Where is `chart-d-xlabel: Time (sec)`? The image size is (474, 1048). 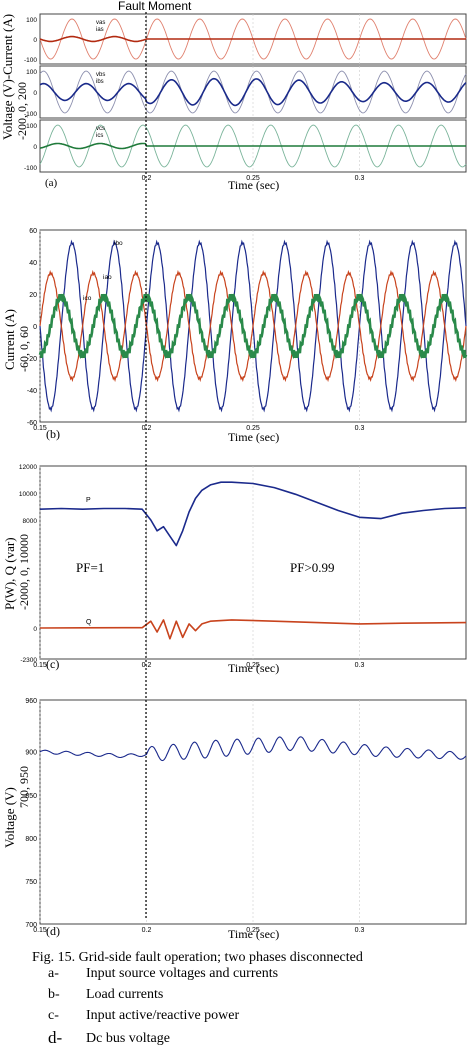
chart-d-xlabel: Time (sec) is located at coordinates (253, 934).